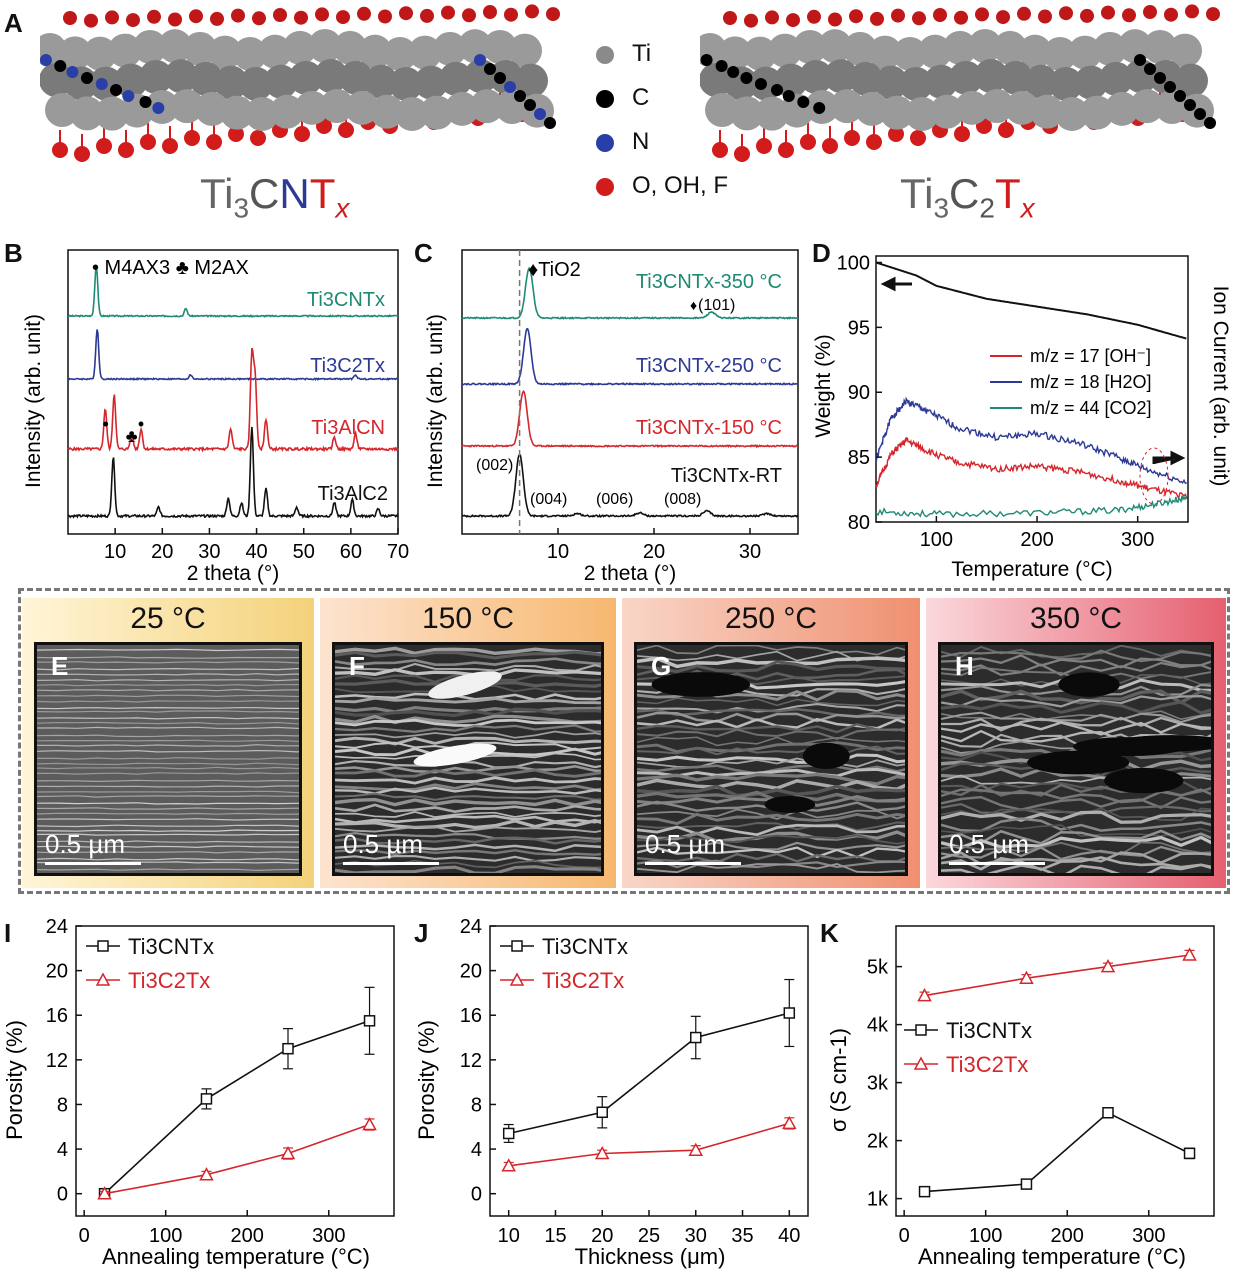 This screenshot has height=1280, width=1243. What do you see at coordinates (771, 618) in the screenshot?
I see `sem-temperature: 250 °C` at bounding box center [771, 618].